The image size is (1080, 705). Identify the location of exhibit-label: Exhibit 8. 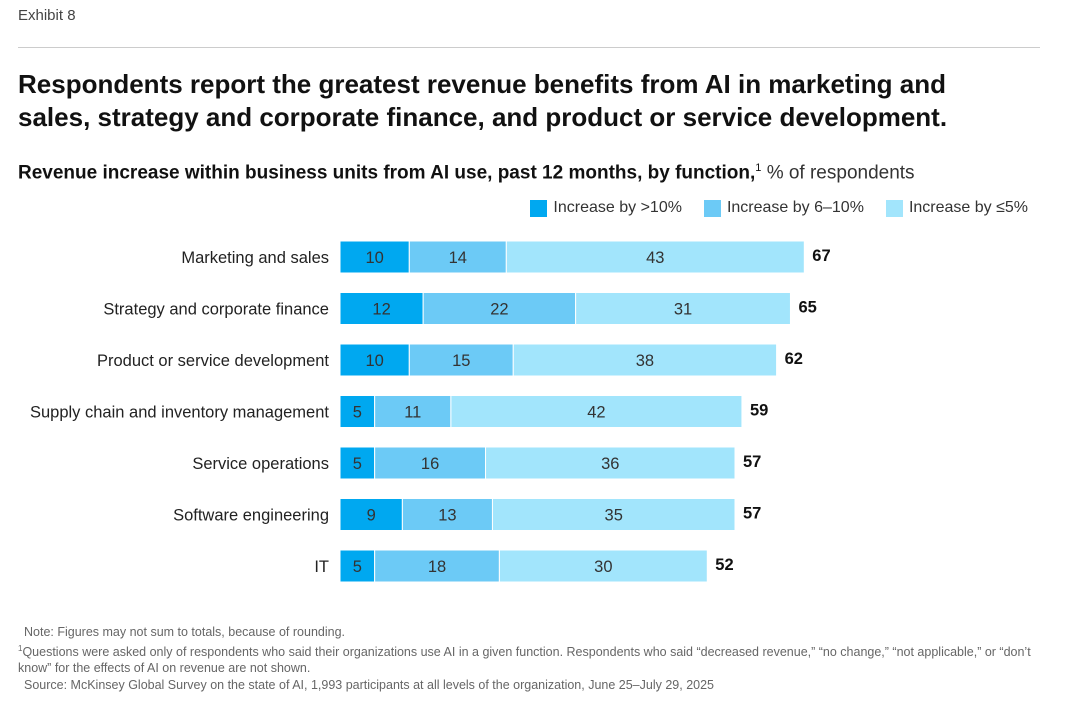
(47, 15).